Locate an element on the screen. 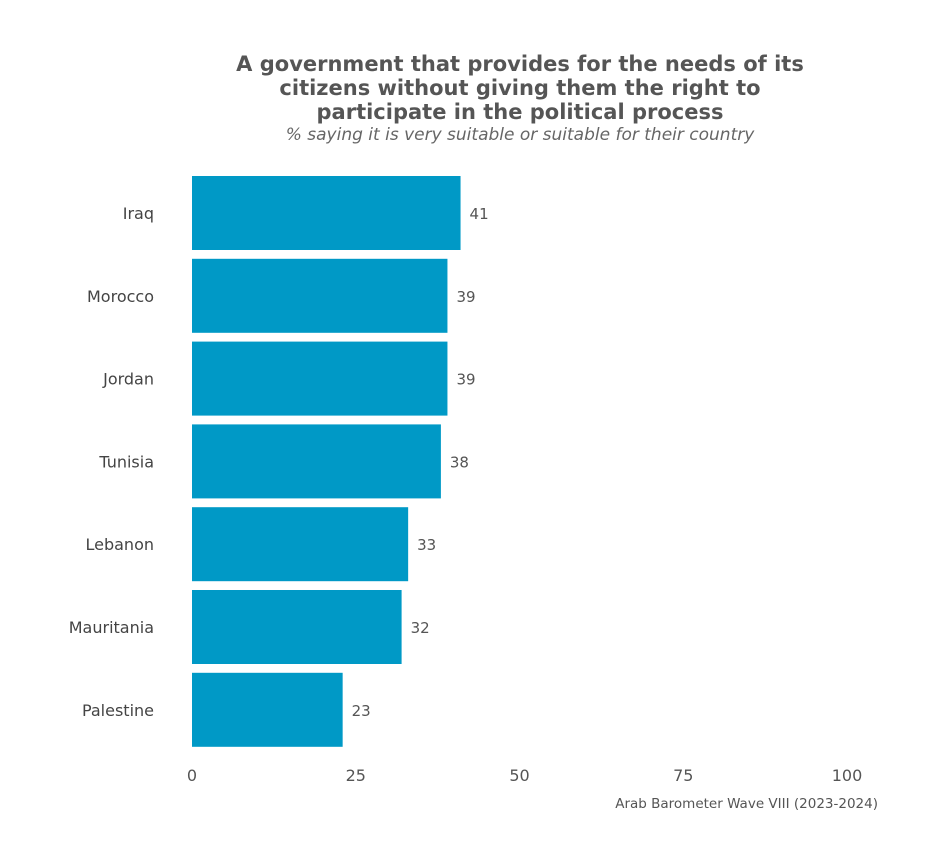 This screenshot has height=864, width=936. value-label-iraq: 41 is located at coordinates (479, 214).